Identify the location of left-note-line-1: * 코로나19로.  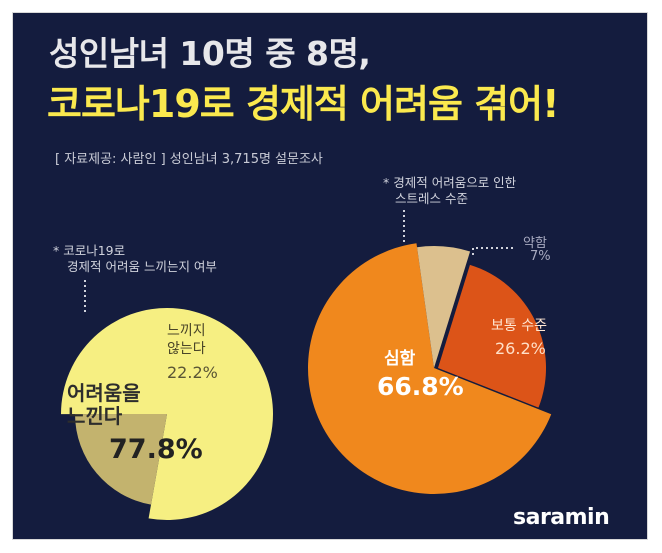
(89, 250).